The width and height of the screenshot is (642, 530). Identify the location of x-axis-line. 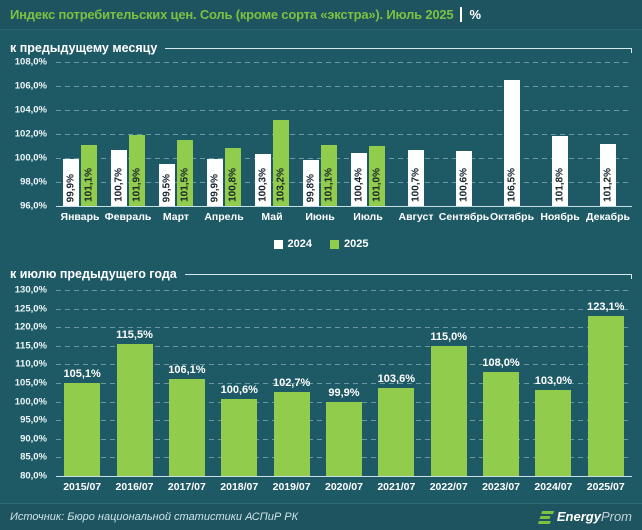
(344, 206).